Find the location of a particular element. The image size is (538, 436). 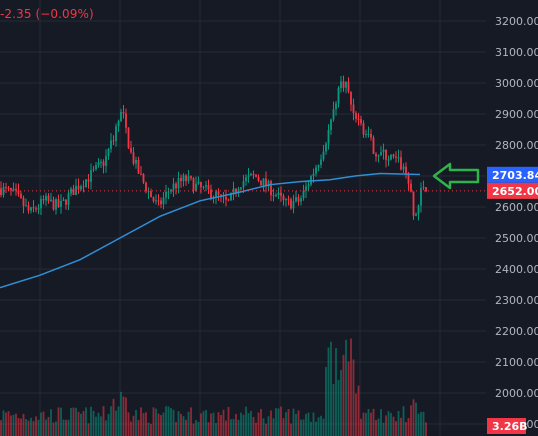

y-tick-label: 2500.00 is located at coordinates (516, 238).